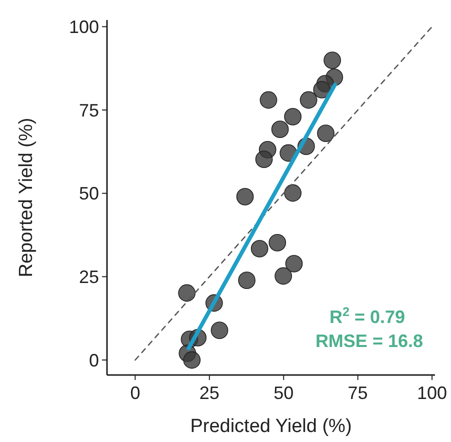  Describe the element at coordinates (271, 426) in the screenshot. I see `x-axis-title: Predicted Yield (%)` at that location.